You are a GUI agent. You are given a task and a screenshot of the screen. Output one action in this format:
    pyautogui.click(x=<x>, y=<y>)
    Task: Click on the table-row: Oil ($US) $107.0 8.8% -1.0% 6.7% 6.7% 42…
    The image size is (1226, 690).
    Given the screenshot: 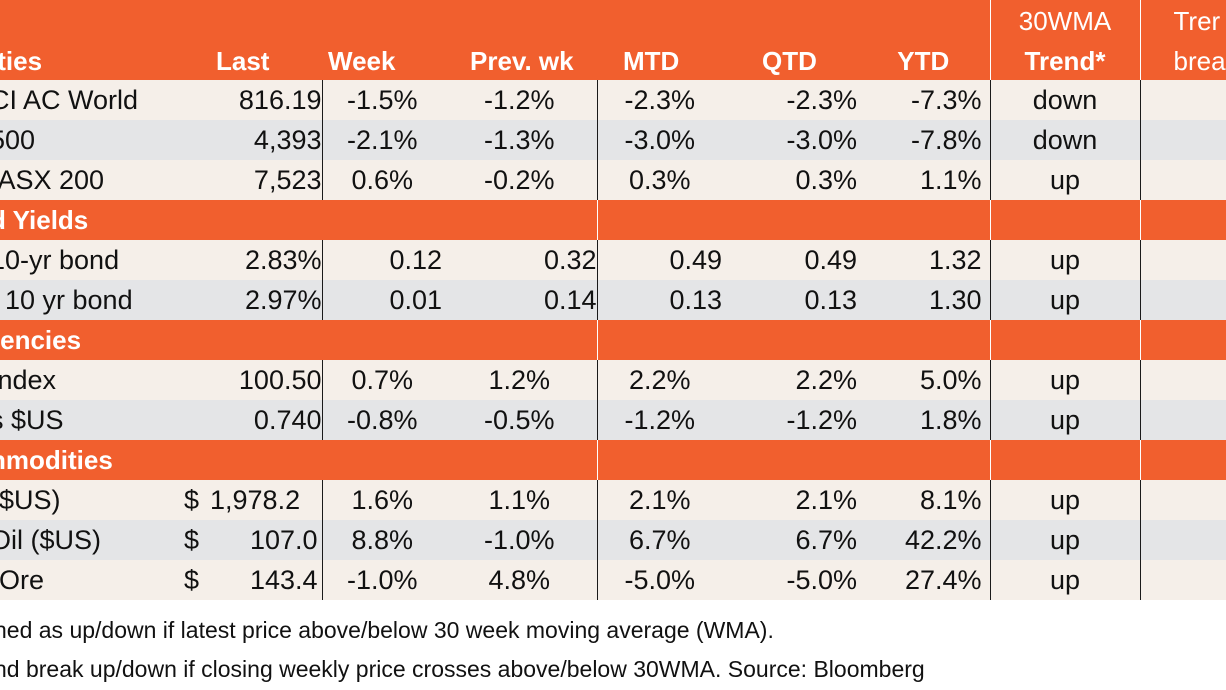 What is the action you would take?
    pyautogui.click(x=613, y=540)
    